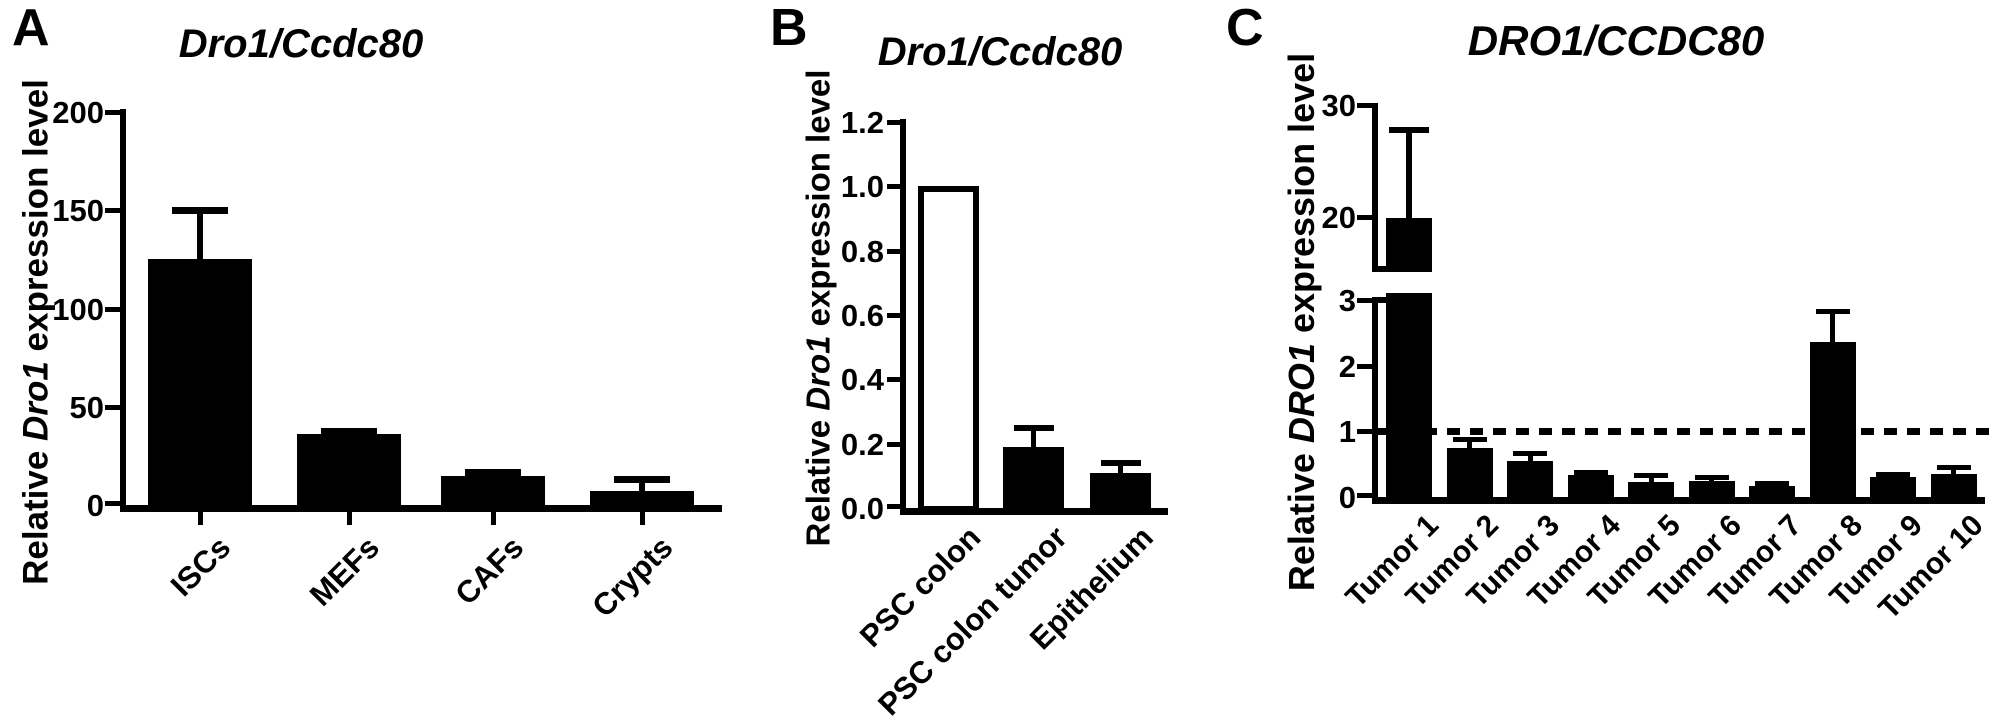 Image resolution: width=2000 pixels, height=720 pixels. What do you see at coordinates (86, 407) in the screenshot?
I see `panel-a-ytick-label: 50` at bounding box center [86, 407].